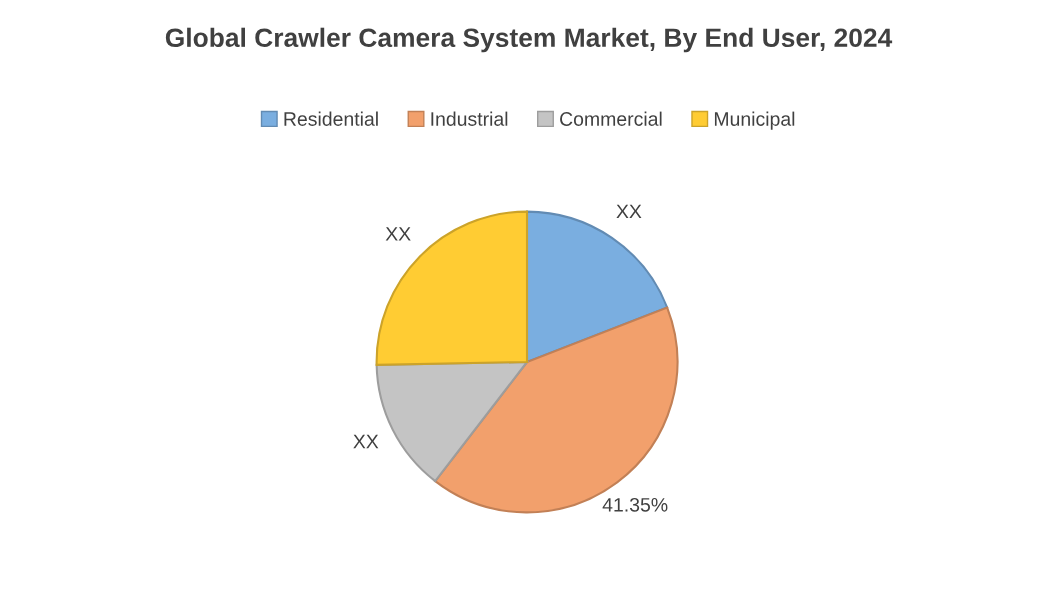  Describe the element at coordinates (635, 504) in the screenshot. I see `data-label: 41.35%` at that location.